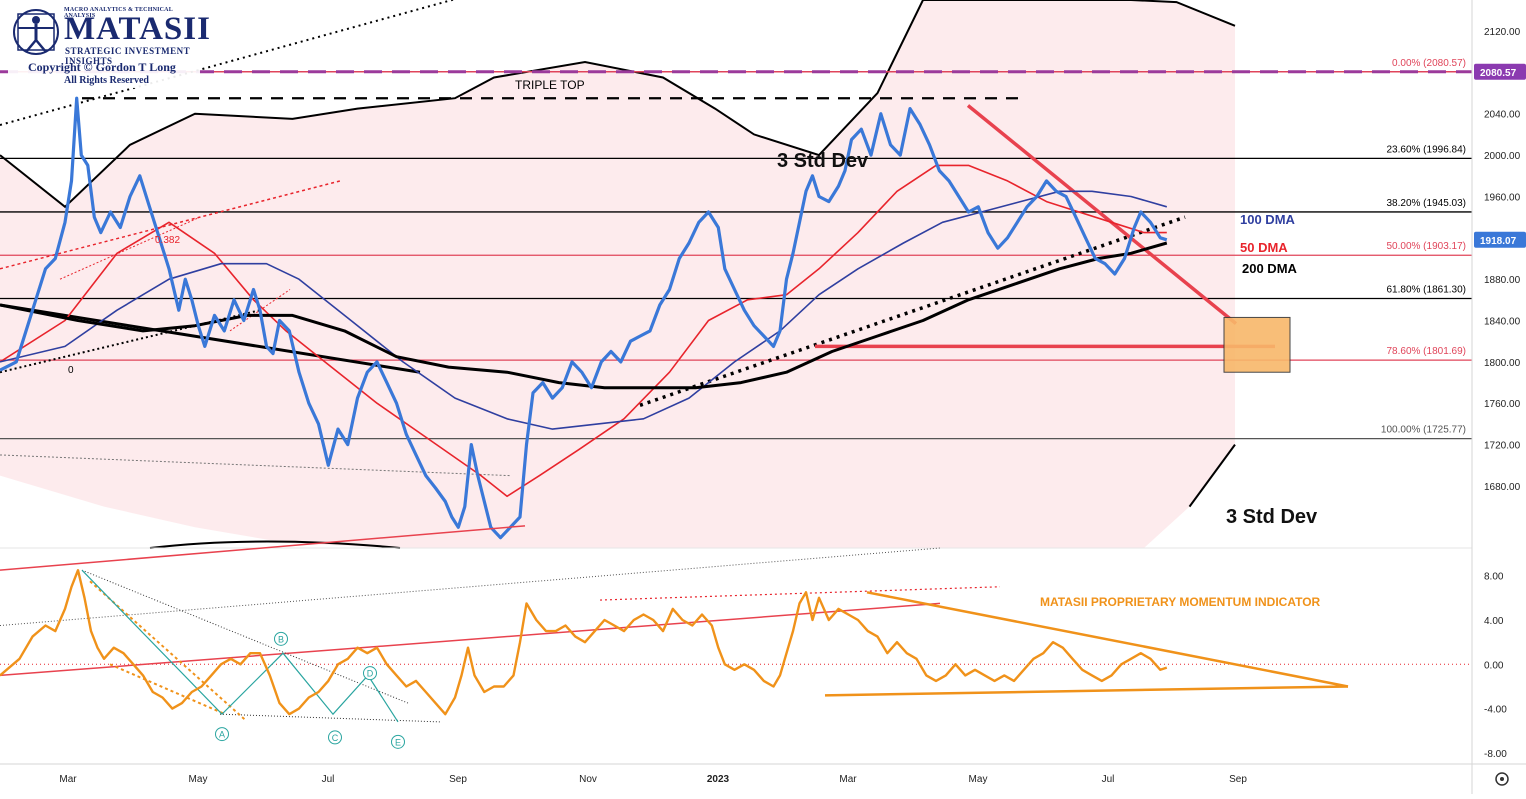 This screenshot has height=799, width=1526. What do you see at coordinates (330, 718) in the screenshot?
I see `momentum-base-dotted` at bounding box center [330, 718].